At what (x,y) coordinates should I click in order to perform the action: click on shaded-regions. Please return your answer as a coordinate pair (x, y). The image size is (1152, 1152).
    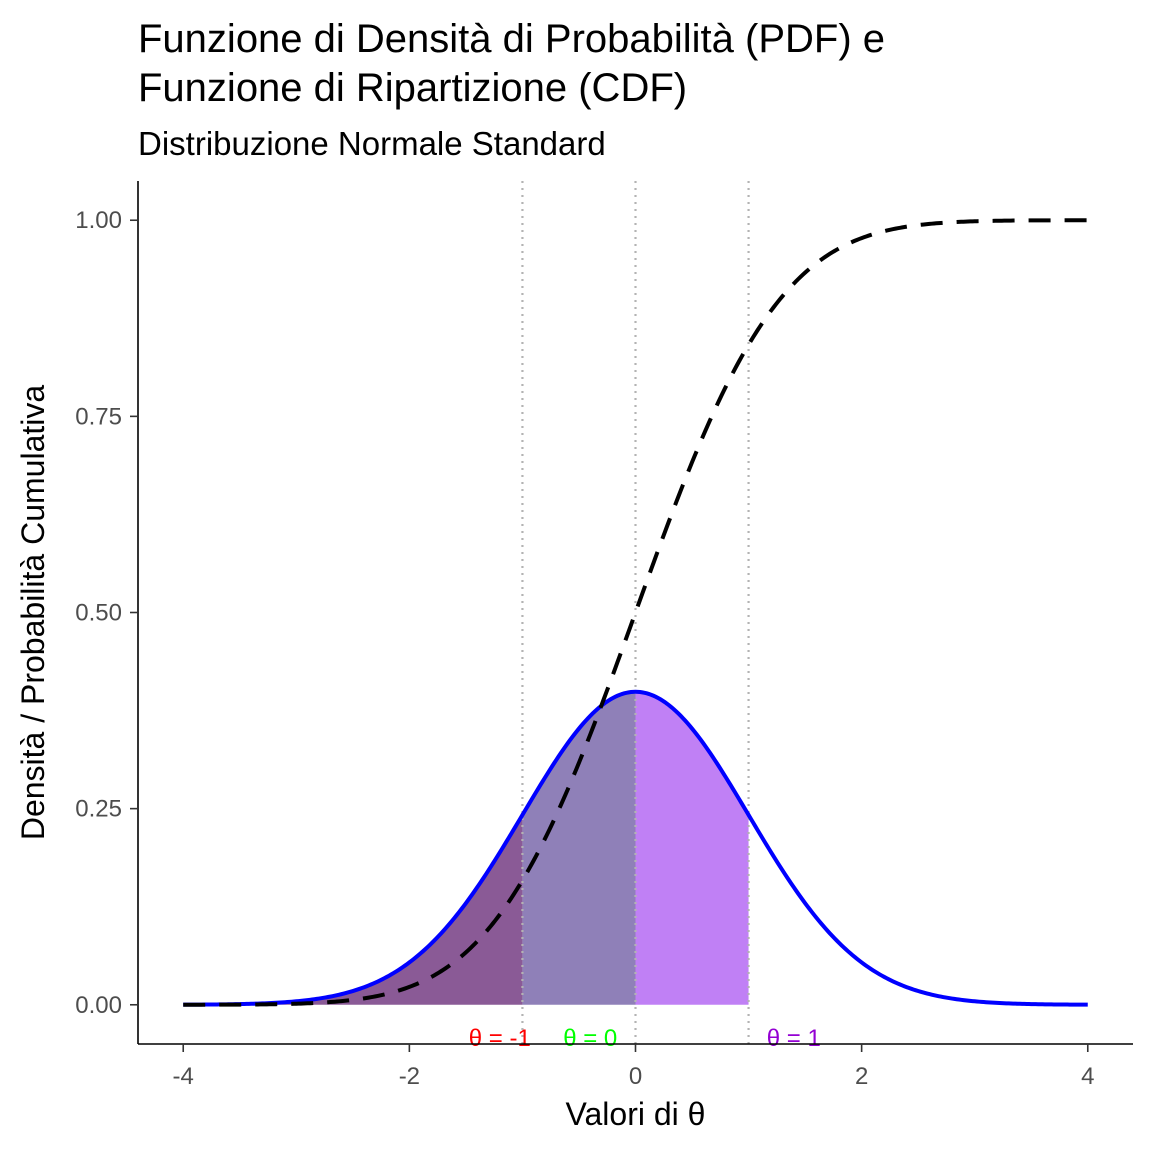
    Looking at the image, I should click on (466, 848).